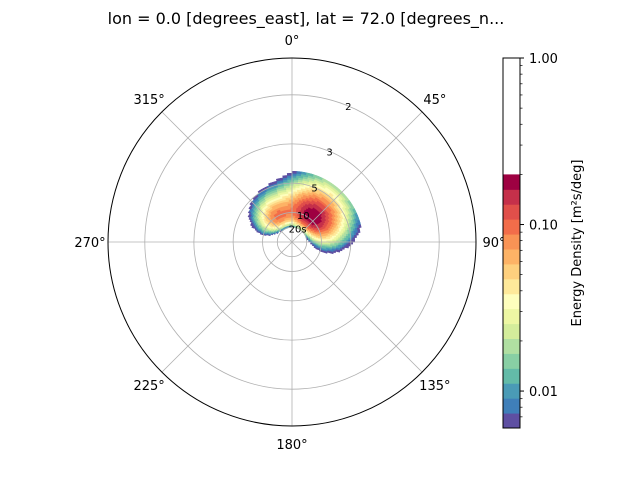 This screenshot has width=640, height=480. I want to click on colorbar: 1.00 0.10 0.01 Energy Density [m²s/deg], so click(543, 240).